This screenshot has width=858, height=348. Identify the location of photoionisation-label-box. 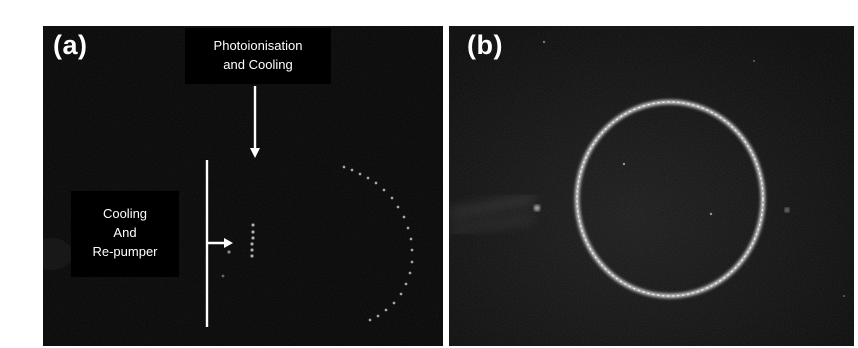
(258, 56).